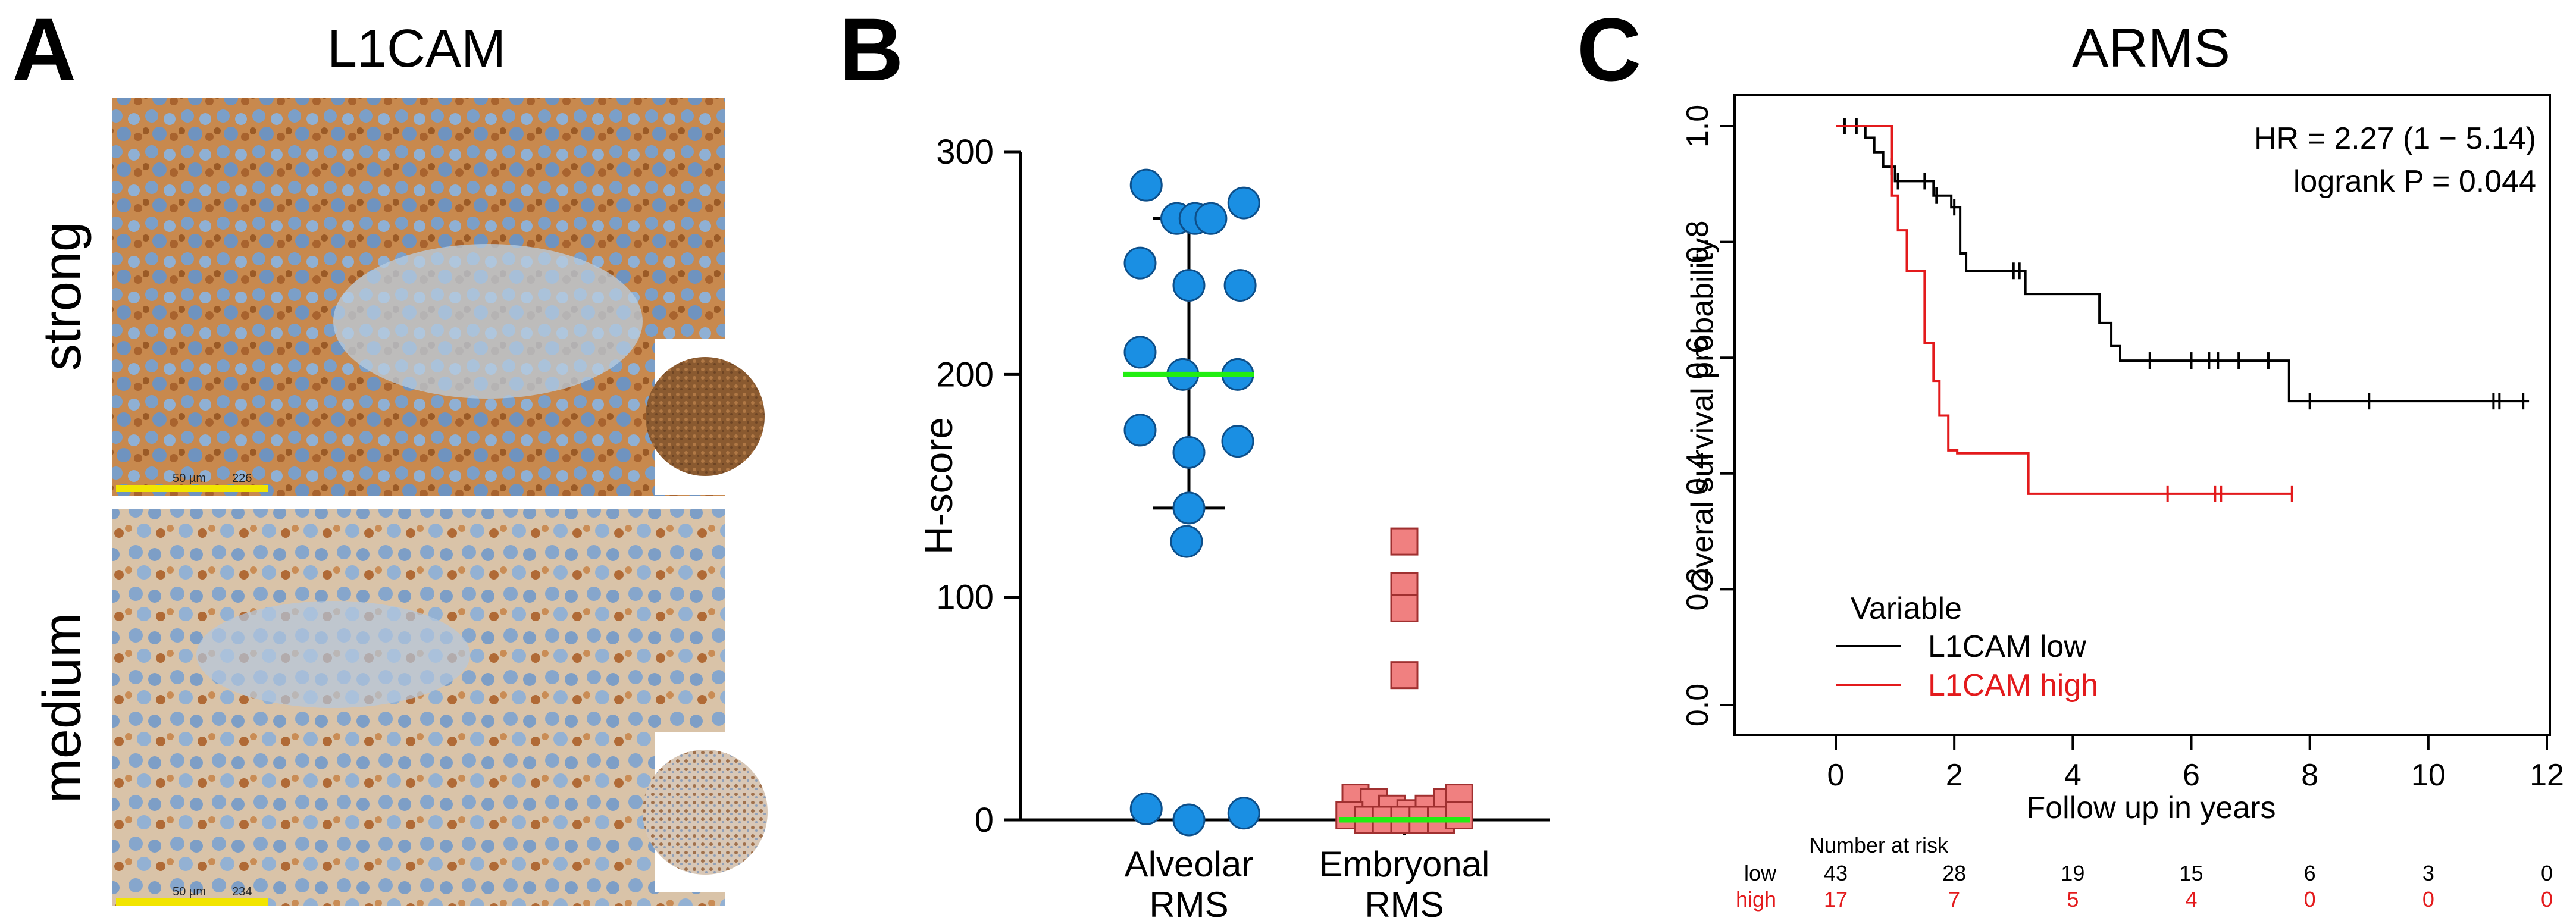  I want to click on y-tick-label: 0.0, so click(1697, 705).